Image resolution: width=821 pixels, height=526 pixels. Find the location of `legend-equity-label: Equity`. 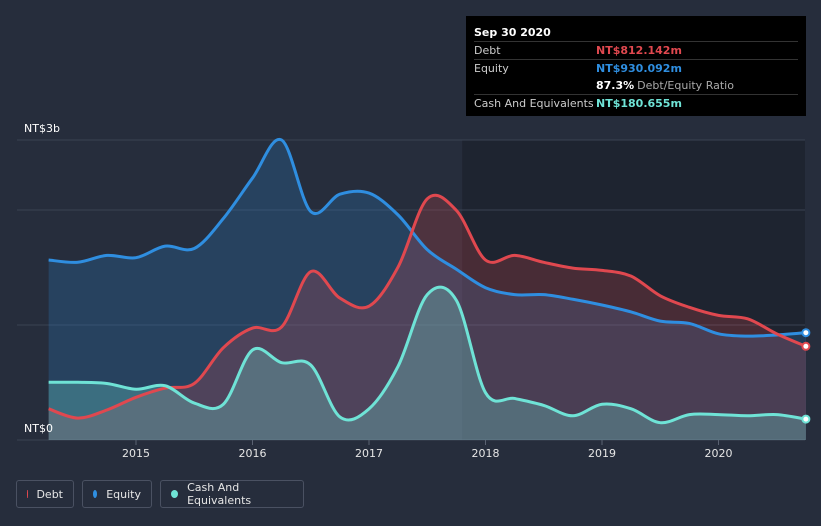

legend-equity-label: Equity is located at coordinates (123, 494).